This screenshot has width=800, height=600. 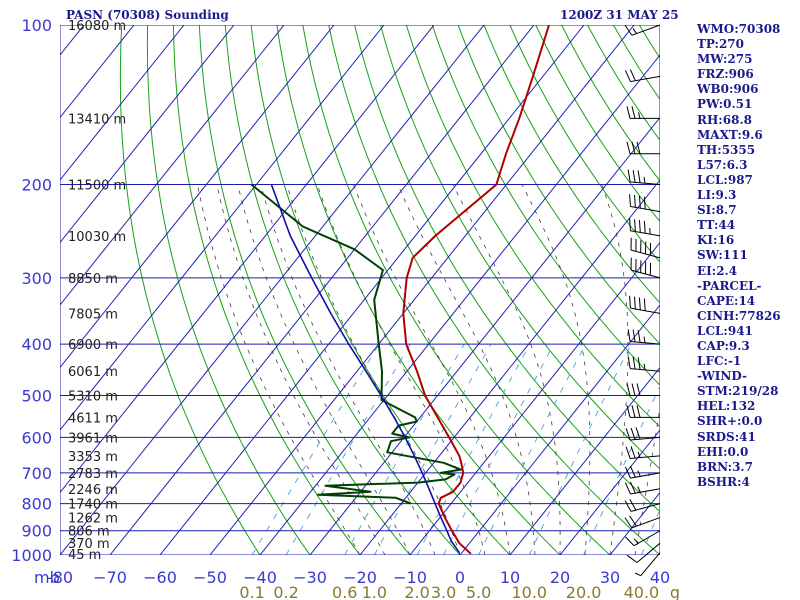 What do you see at coordinates (36, 395) in the screenshot?
I see `pressure-tick-label: 500` at bounding box center [36, 395].